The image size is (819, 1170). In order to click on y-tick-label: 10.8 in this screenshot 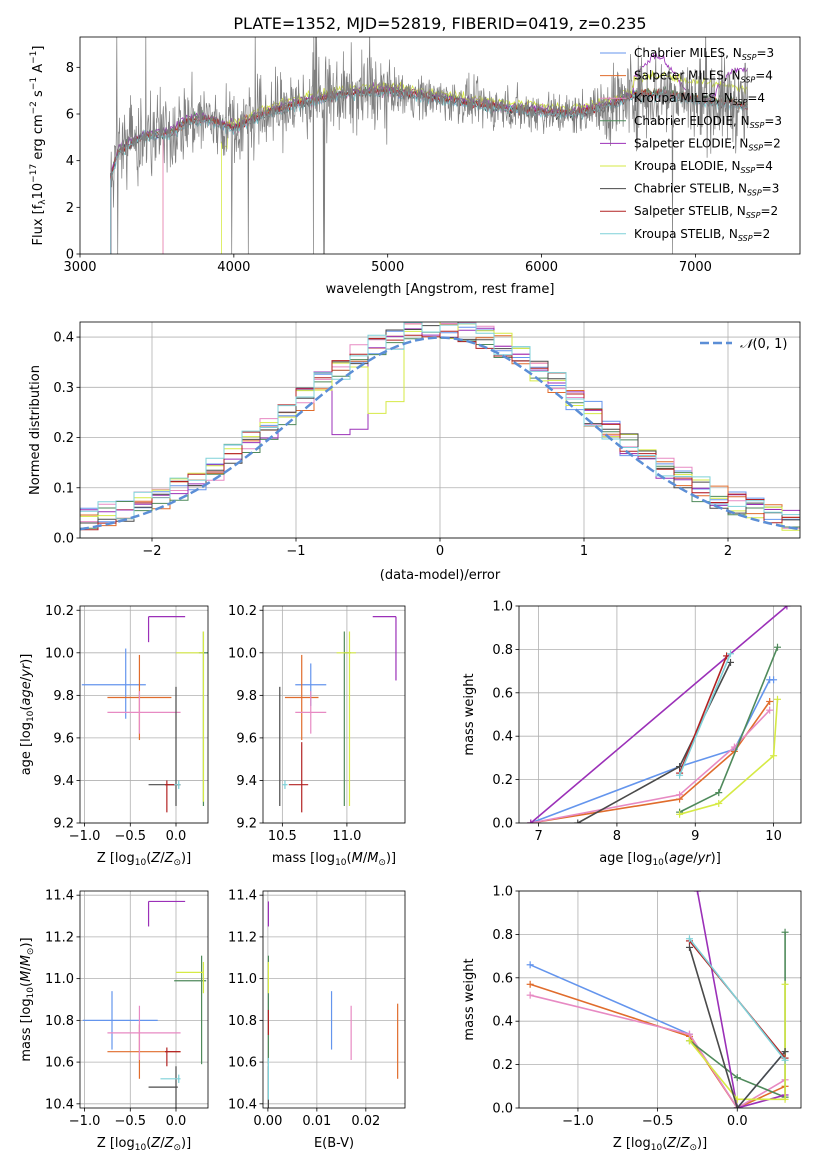, I will do `click(242, 1021)`.